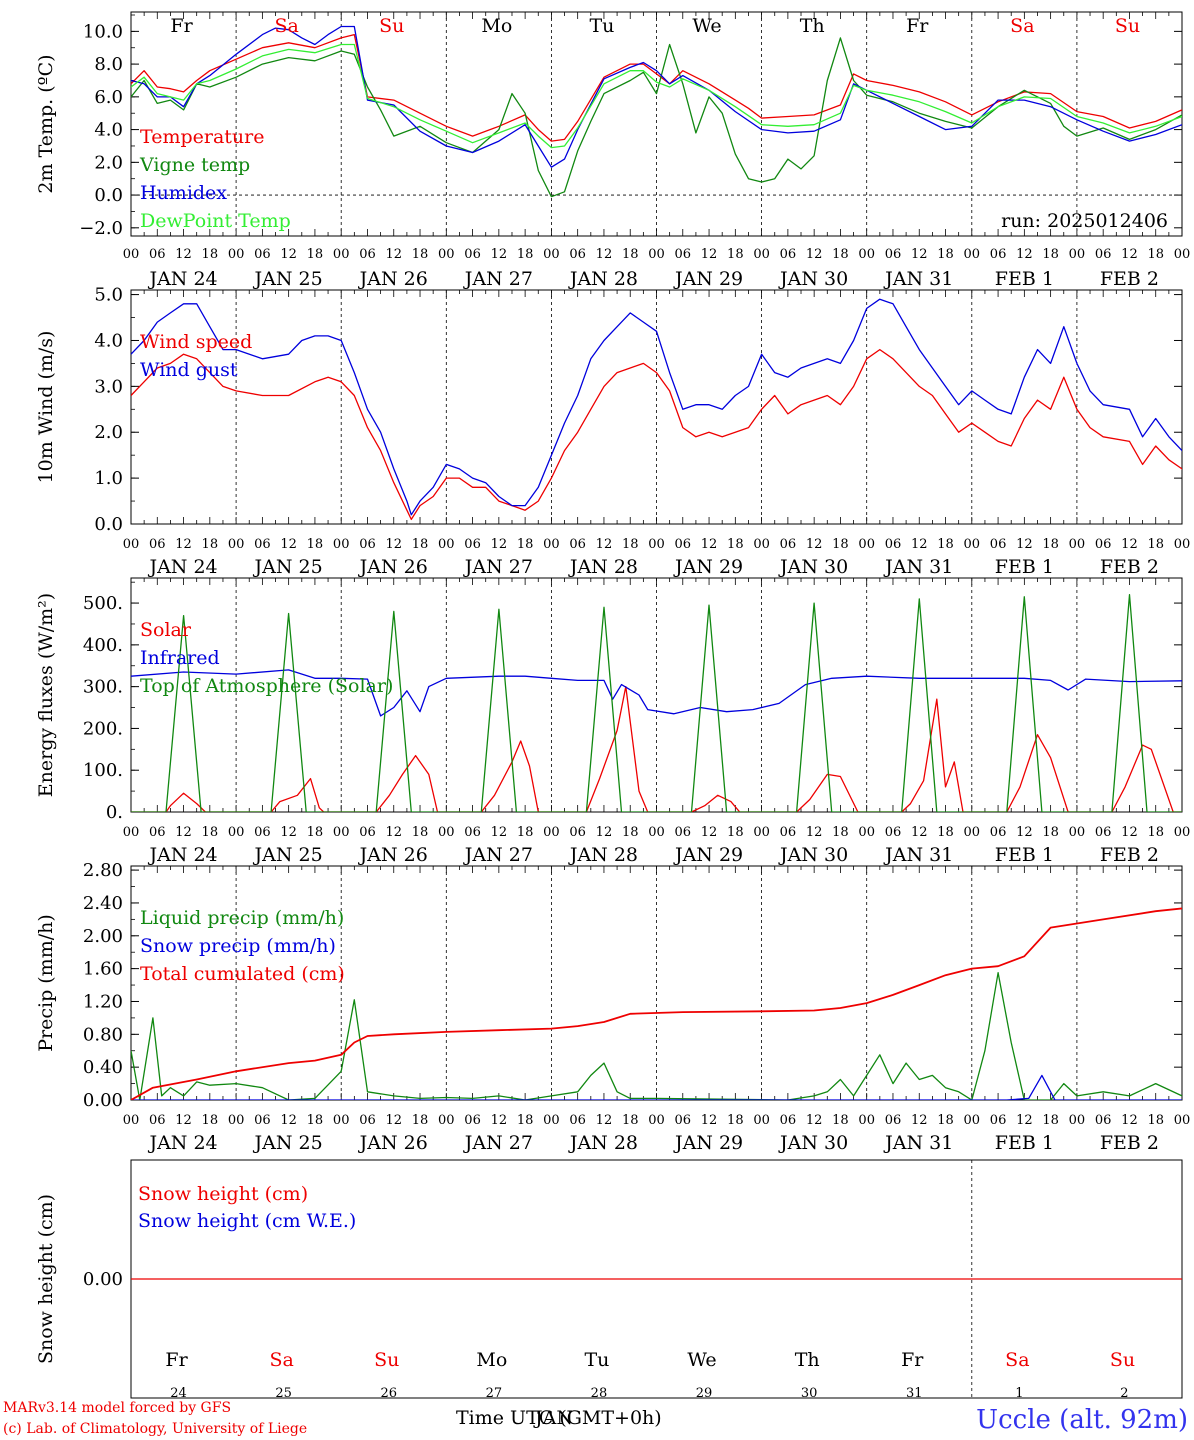 The image size is (1194, 1440). What do you see at coordinates (656, 693) in the screenshot?
I see `series-line-infrared` at bounding box center [656, 693].